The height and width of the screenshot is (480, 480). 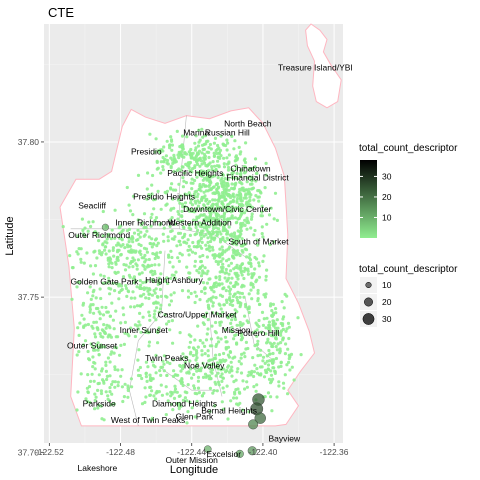 What do you see at coordinates (145, 223) in the screenshot?
I see `neighborhood-label: Inner Richmond` at bounding box center [145, 223].